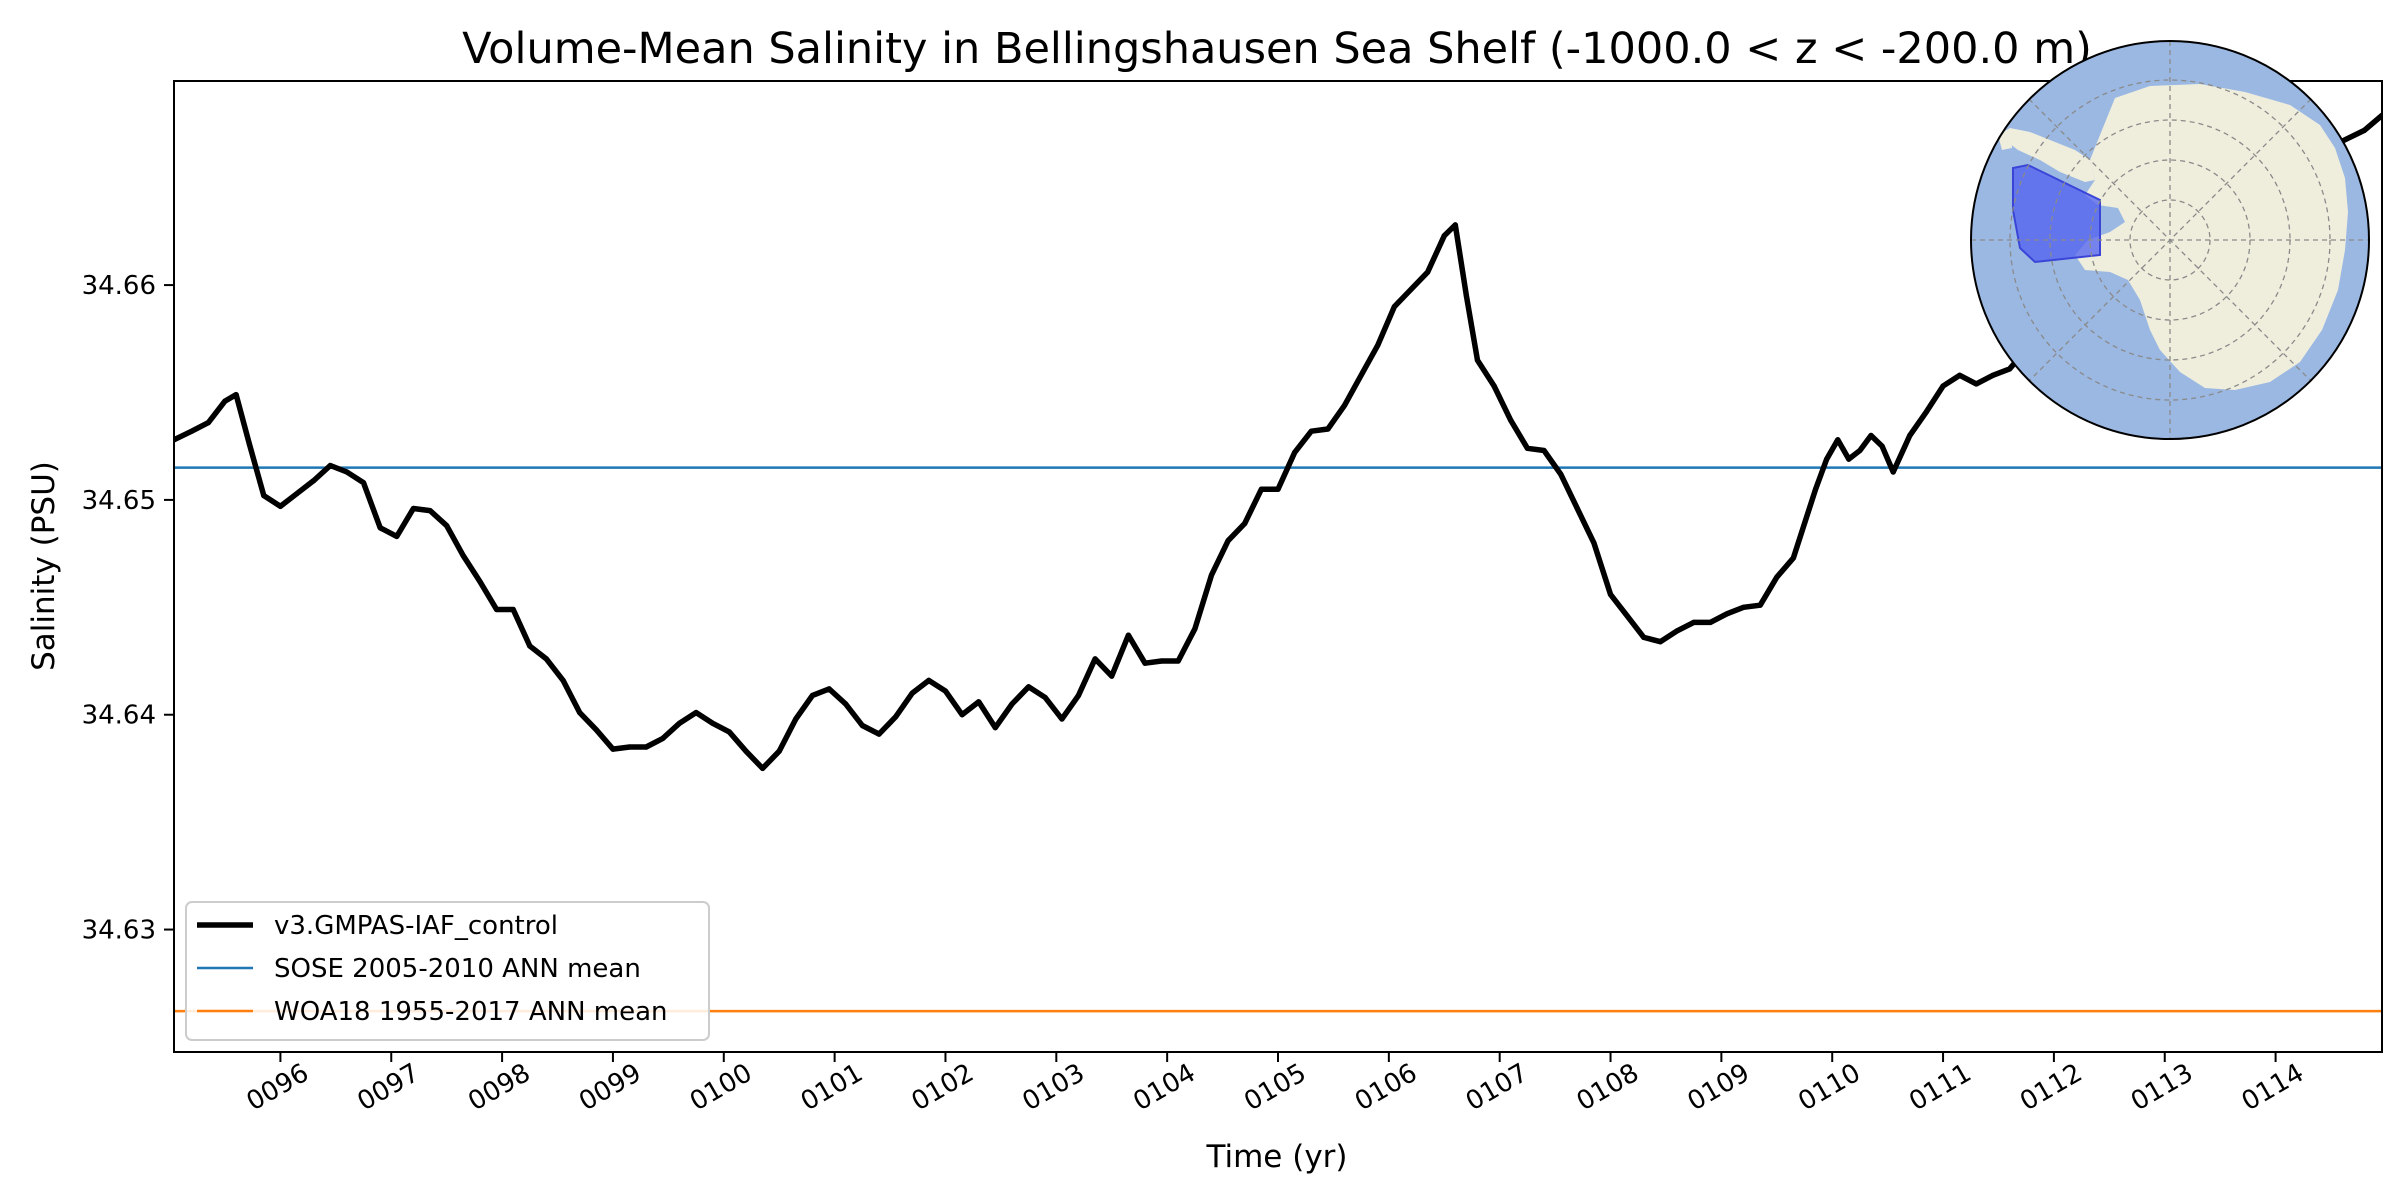  Describe the element at coordinates (1497, 1087) in the screenshot. I see `x-tick-label: 0107` at that location.